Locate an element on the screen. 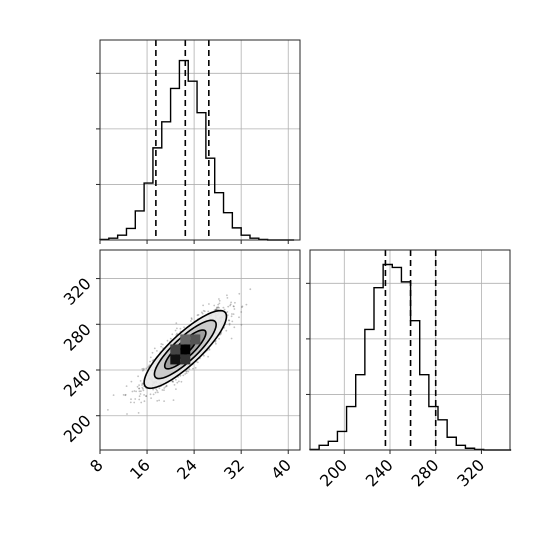  density-xtick-label-0: 8 is located at coordinates (96, 465).